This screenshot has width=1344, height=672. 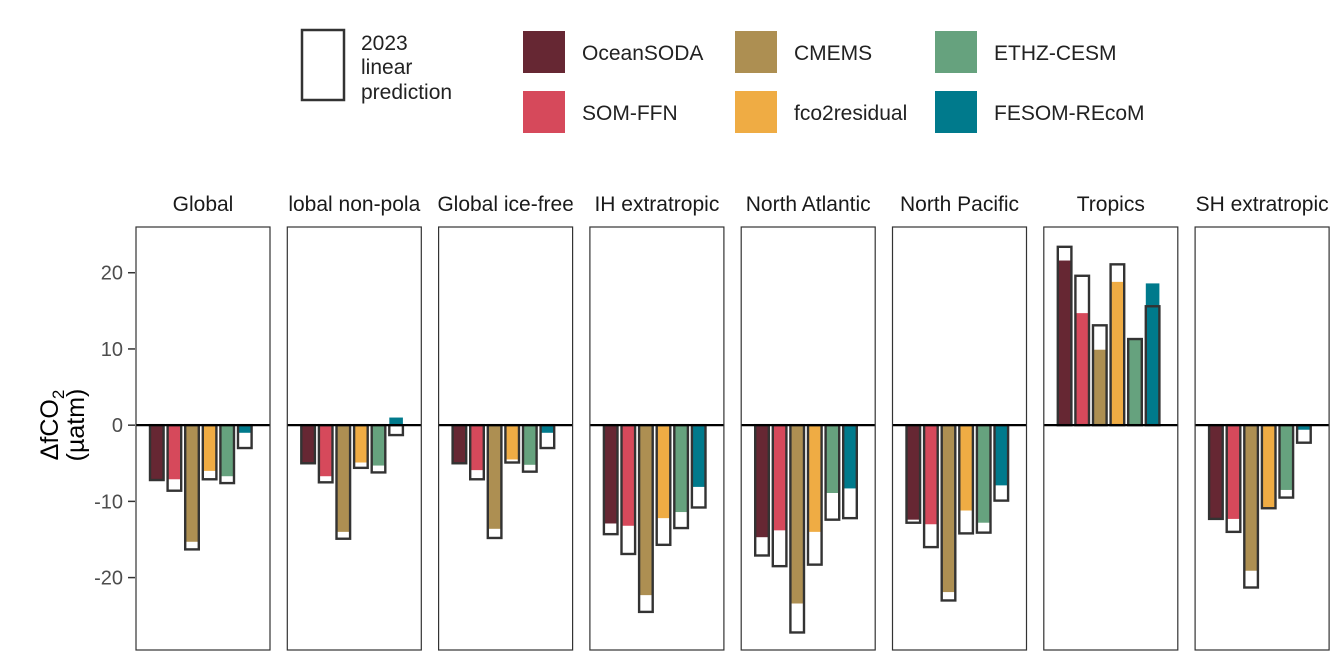 What do you see at coordinates (956, 112) in the screenshot?
I see `legend-swatch-fesom-recom` at bounding box center [956, 112].